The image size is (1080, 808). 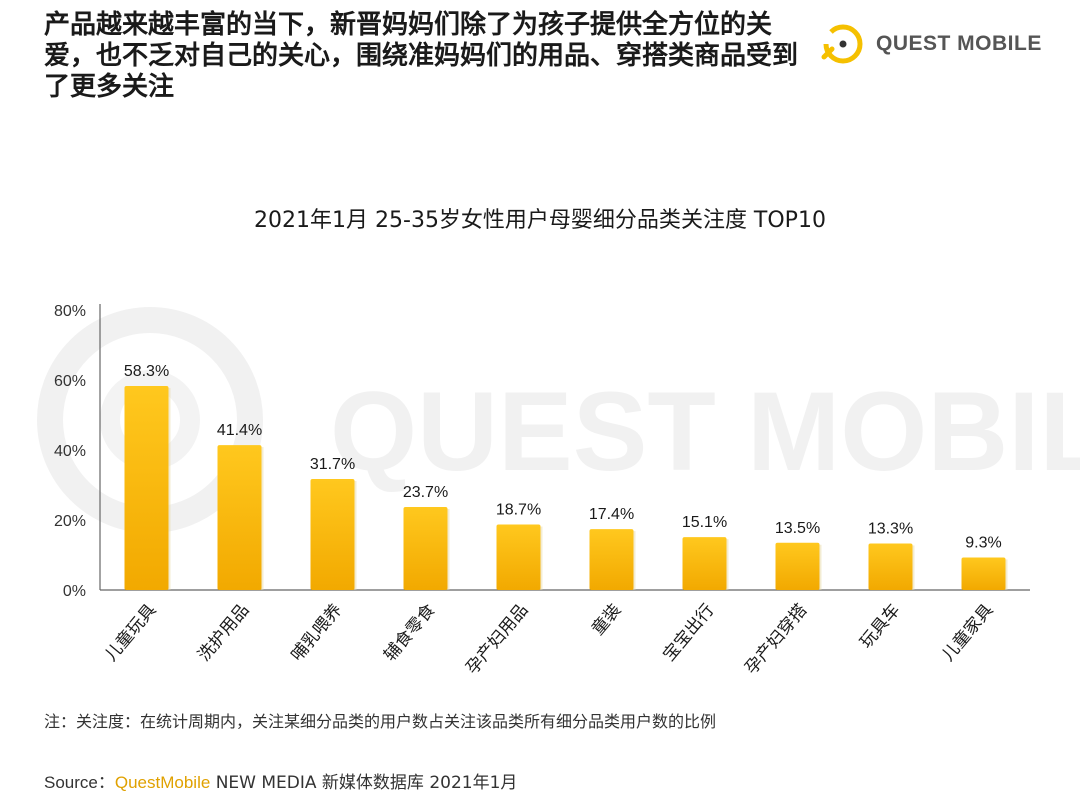 What do you see at coordinates (425, 492) in the screenshot?
I see `bar-value-label: 23.7%` at bounding box center [425, 492].